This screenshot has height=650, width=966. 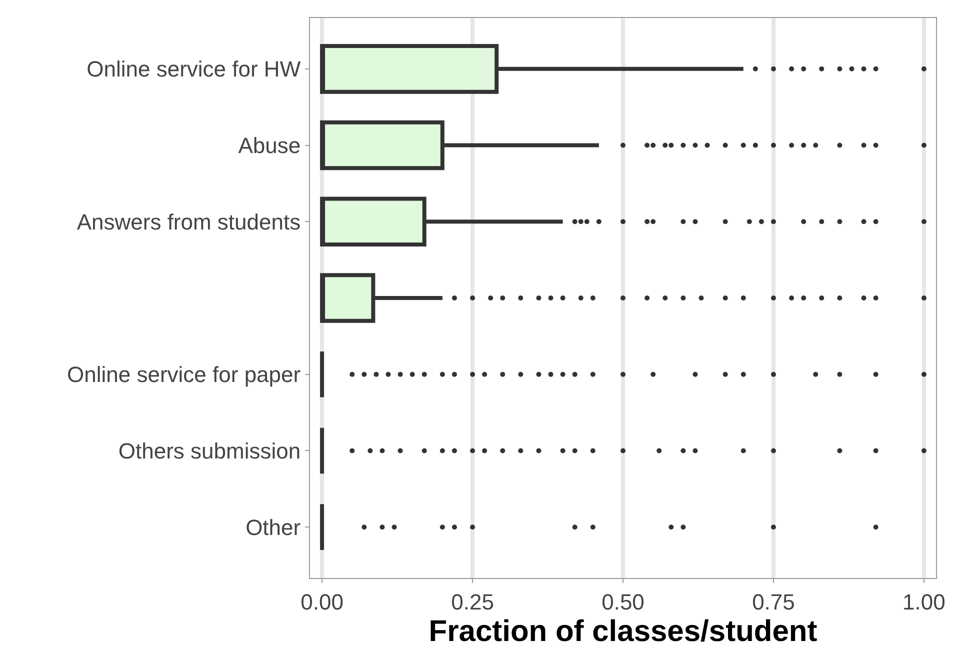 What do you see at coordinates (193, 69) in the screenshot?
I see `y-tick-label: Online service for HW` at bounding box center [193, 69].